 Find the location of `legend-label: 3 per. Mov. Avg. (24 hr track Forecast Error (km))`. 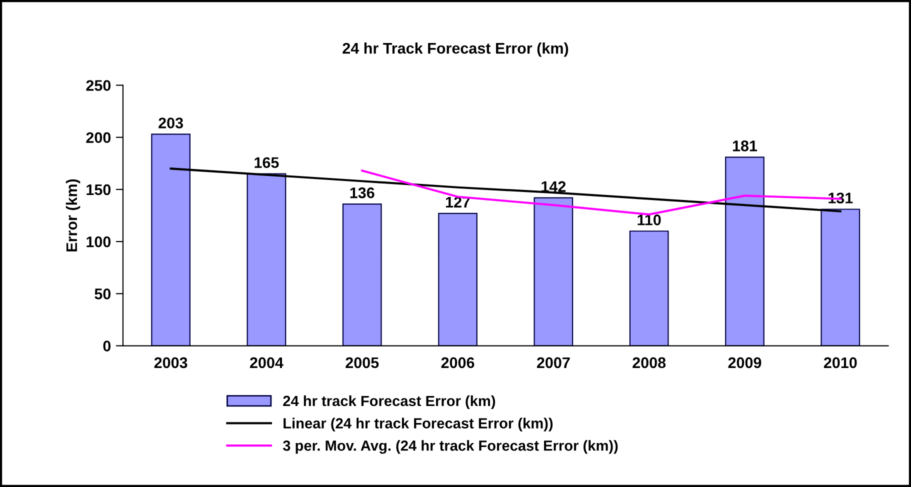

legend-label: 3 per. Mov. Avg. (24 hr track Forecast Error (km)) is located at coordinates (450, 447).